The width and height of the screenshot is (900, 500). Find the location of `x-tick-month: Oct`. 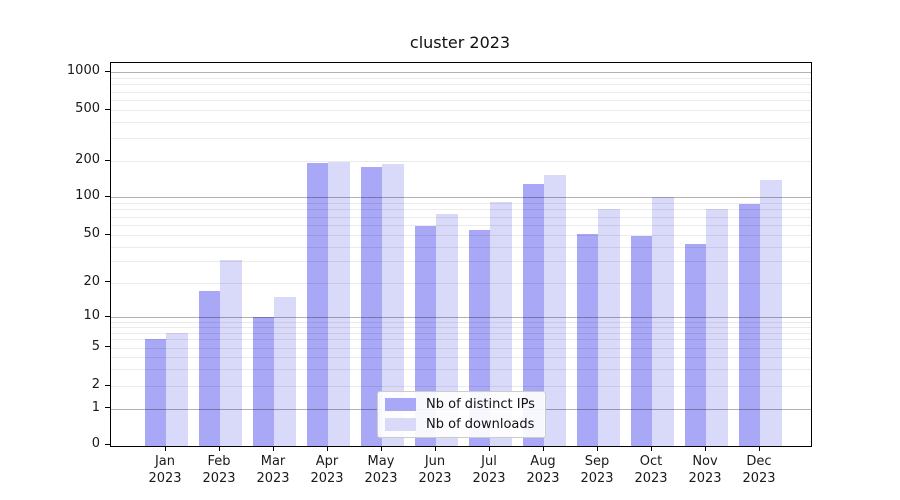

x-tick-month: Oct is located at coordinates (651, 461).